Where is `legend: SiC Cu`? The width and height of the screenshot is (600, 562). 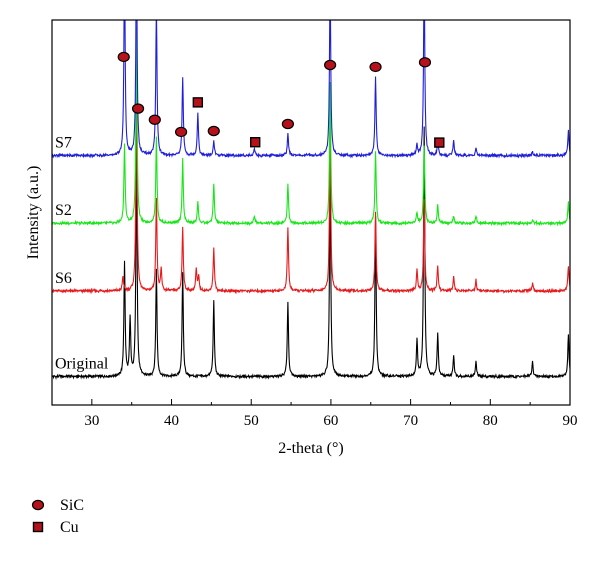
legend: SiC Cu is located at coordinates (57, 516).